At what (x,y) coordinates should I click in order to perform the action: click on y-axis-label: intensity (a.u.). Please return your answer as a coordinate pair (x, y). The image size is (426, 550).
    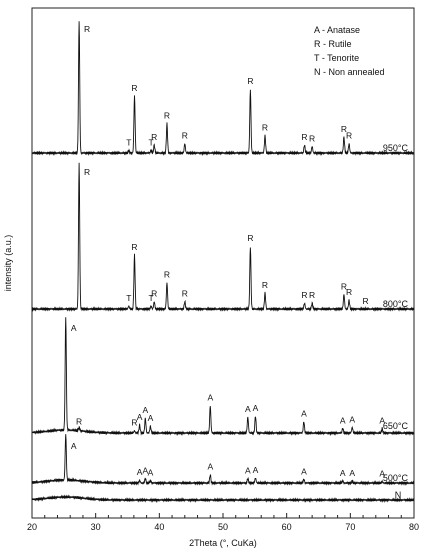
    Looking at the image, I should click on (8, 263).